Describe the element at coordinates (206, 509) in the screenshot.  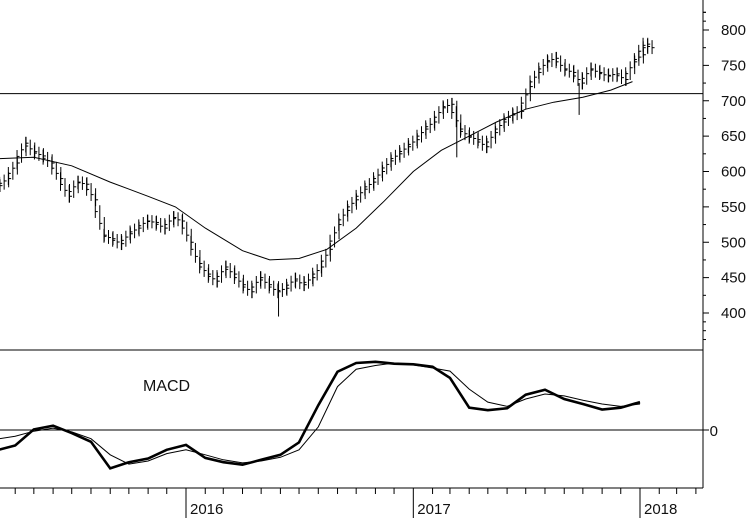
I see `x-tick-label: 2016` at that location.